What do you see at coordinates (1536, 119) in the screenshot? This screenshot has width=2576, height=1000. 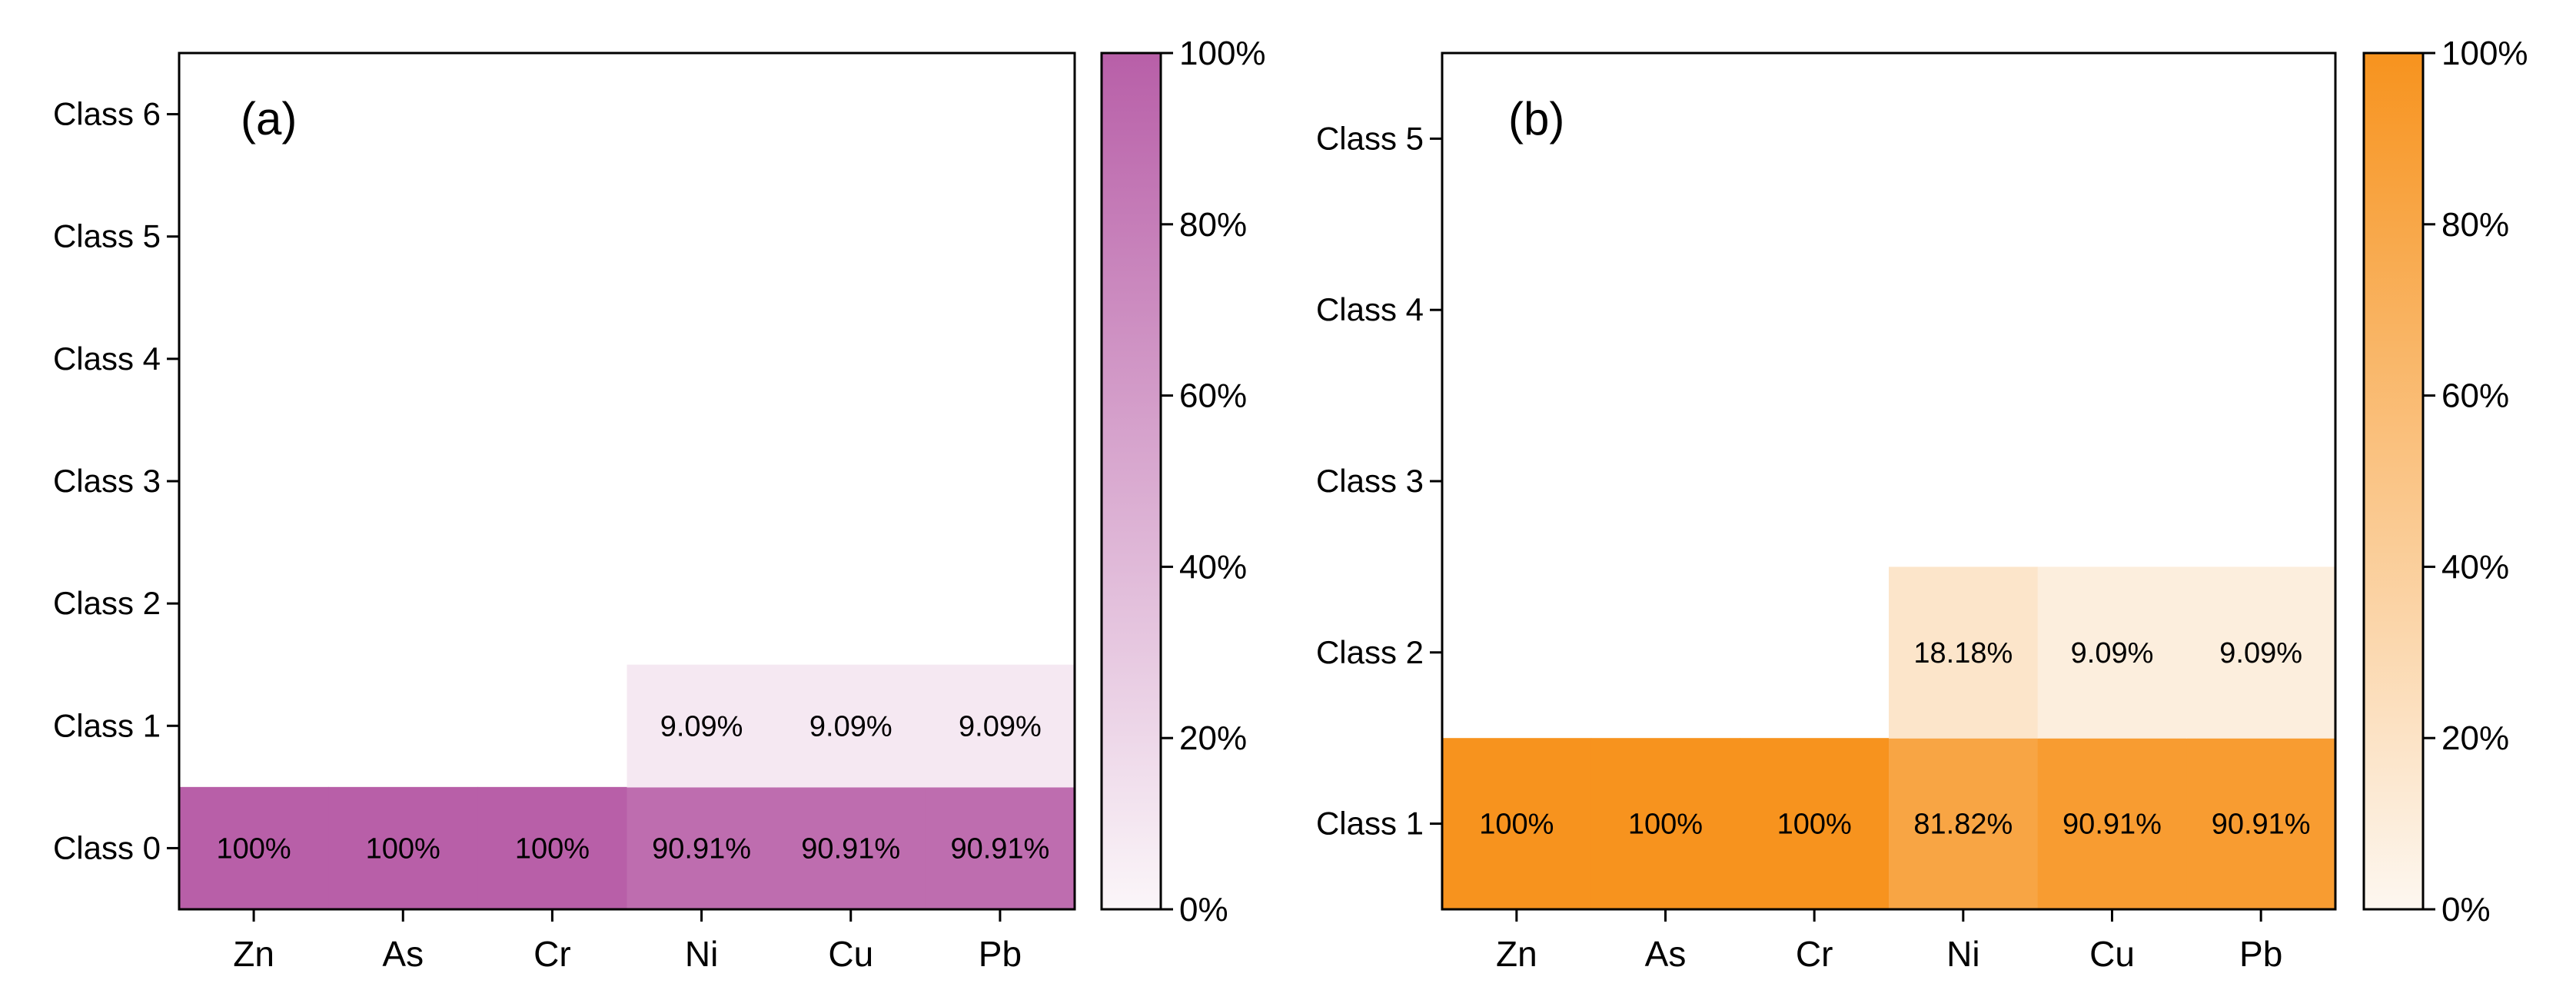 I see `panel-label: (b)` at bounding box center [1536, 119].